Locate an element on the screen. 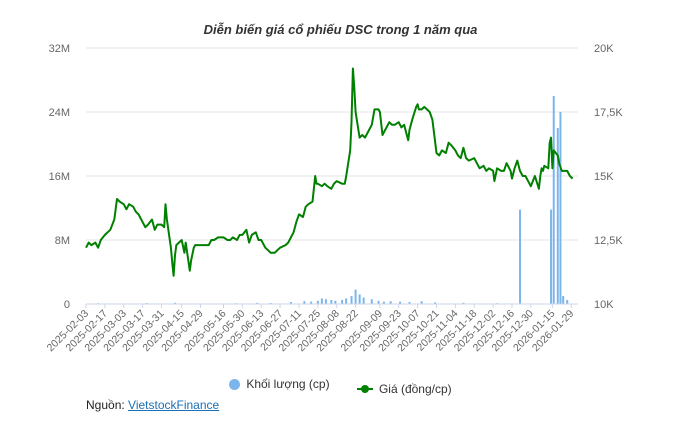 The height and width of the screenshot is (427, 681). y-left-tick-label: 32M is located at coordinates (59, 49).